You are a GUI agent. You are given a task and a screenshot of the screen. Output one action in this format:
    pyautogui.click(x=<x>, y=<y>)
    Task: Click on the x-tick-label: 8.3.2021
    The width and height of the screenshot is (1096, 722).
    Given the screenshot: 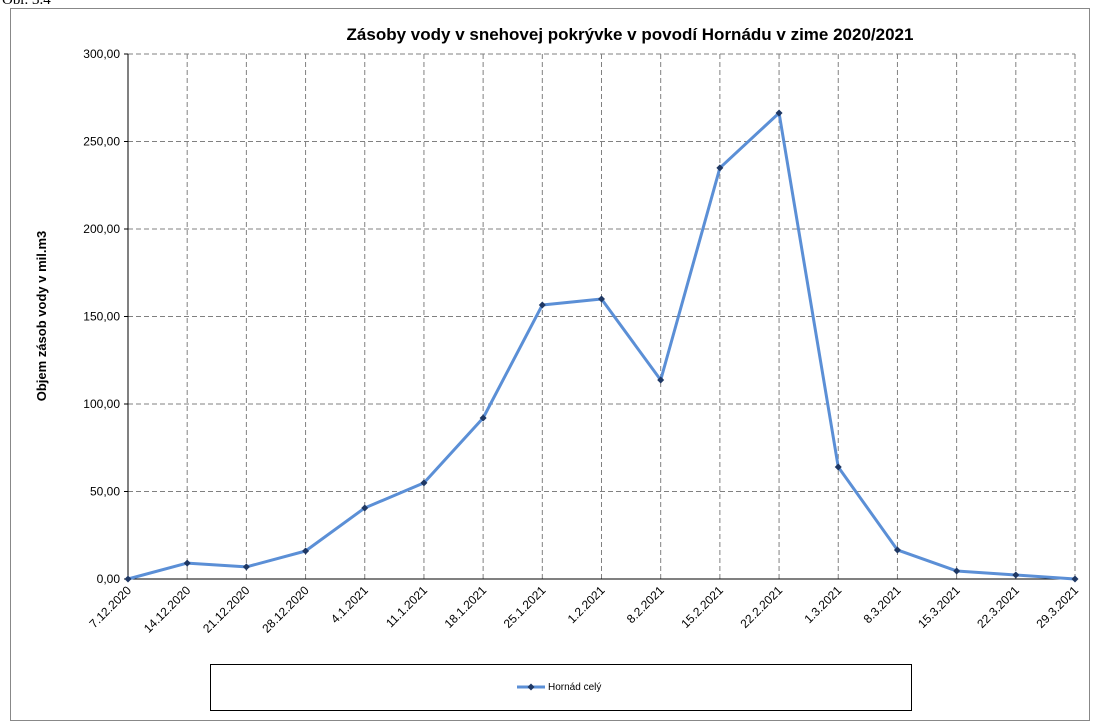 What is the action you would take?
    pyautogui.click(x=882, y=604)
    